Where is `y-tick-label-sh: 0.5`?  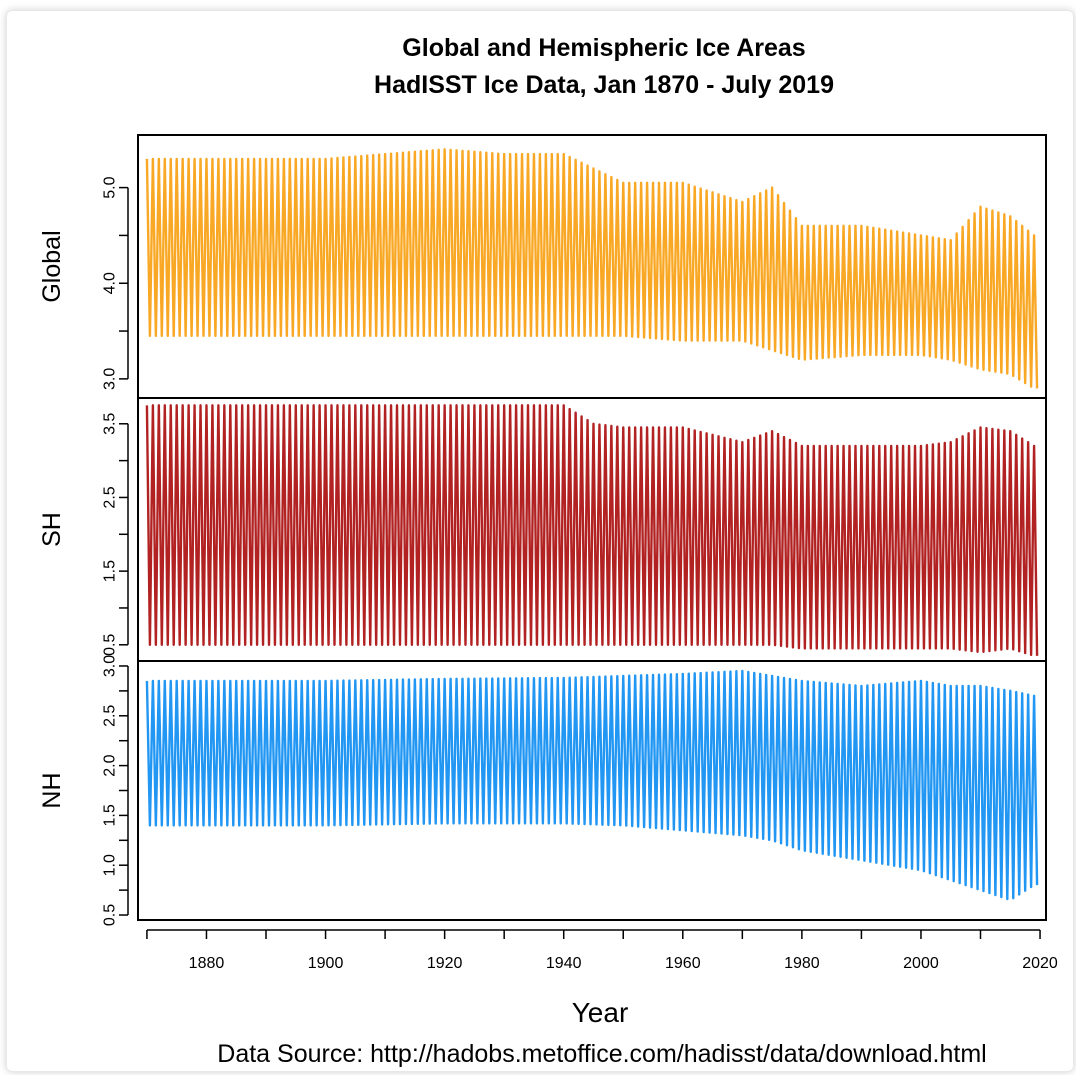
y-tick-label-sh: 0.5 is located at coordinates (110, 645).